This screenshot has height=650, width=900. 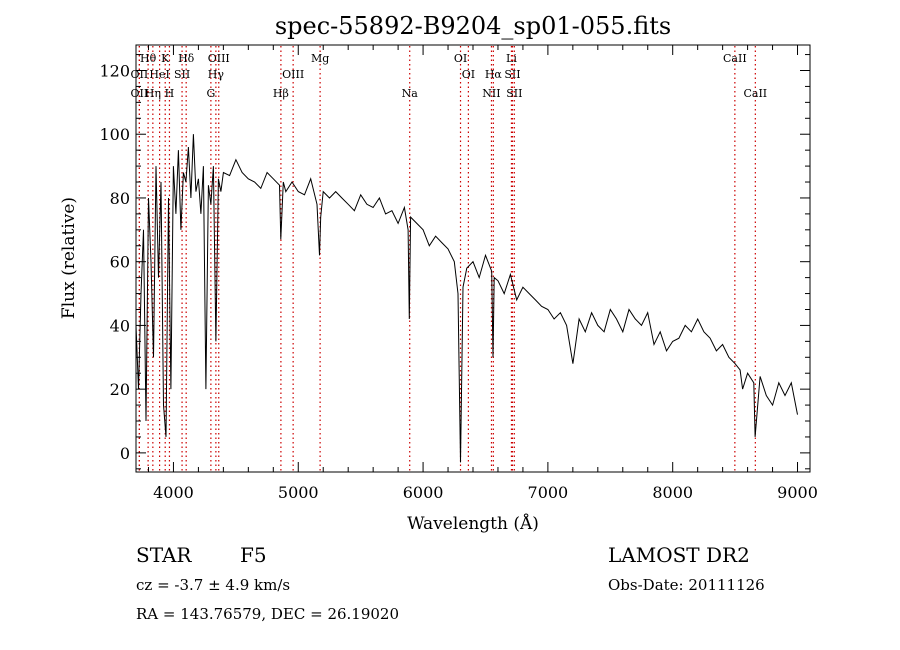 I want to click on x-tick-label: 4000, so click(x=173, y=492).